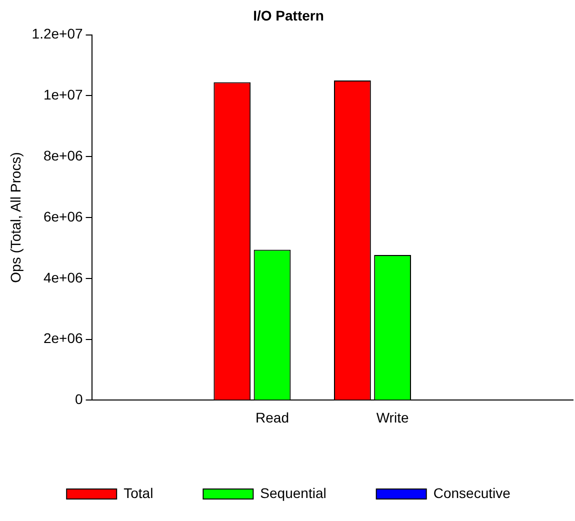 This screenshot has height=521, width=575. What do you see at coordinates (15, 217) in the screenshot?
I see `y-axis-title: Ops (Total, All Procs)` at bounding box center [15, 217].